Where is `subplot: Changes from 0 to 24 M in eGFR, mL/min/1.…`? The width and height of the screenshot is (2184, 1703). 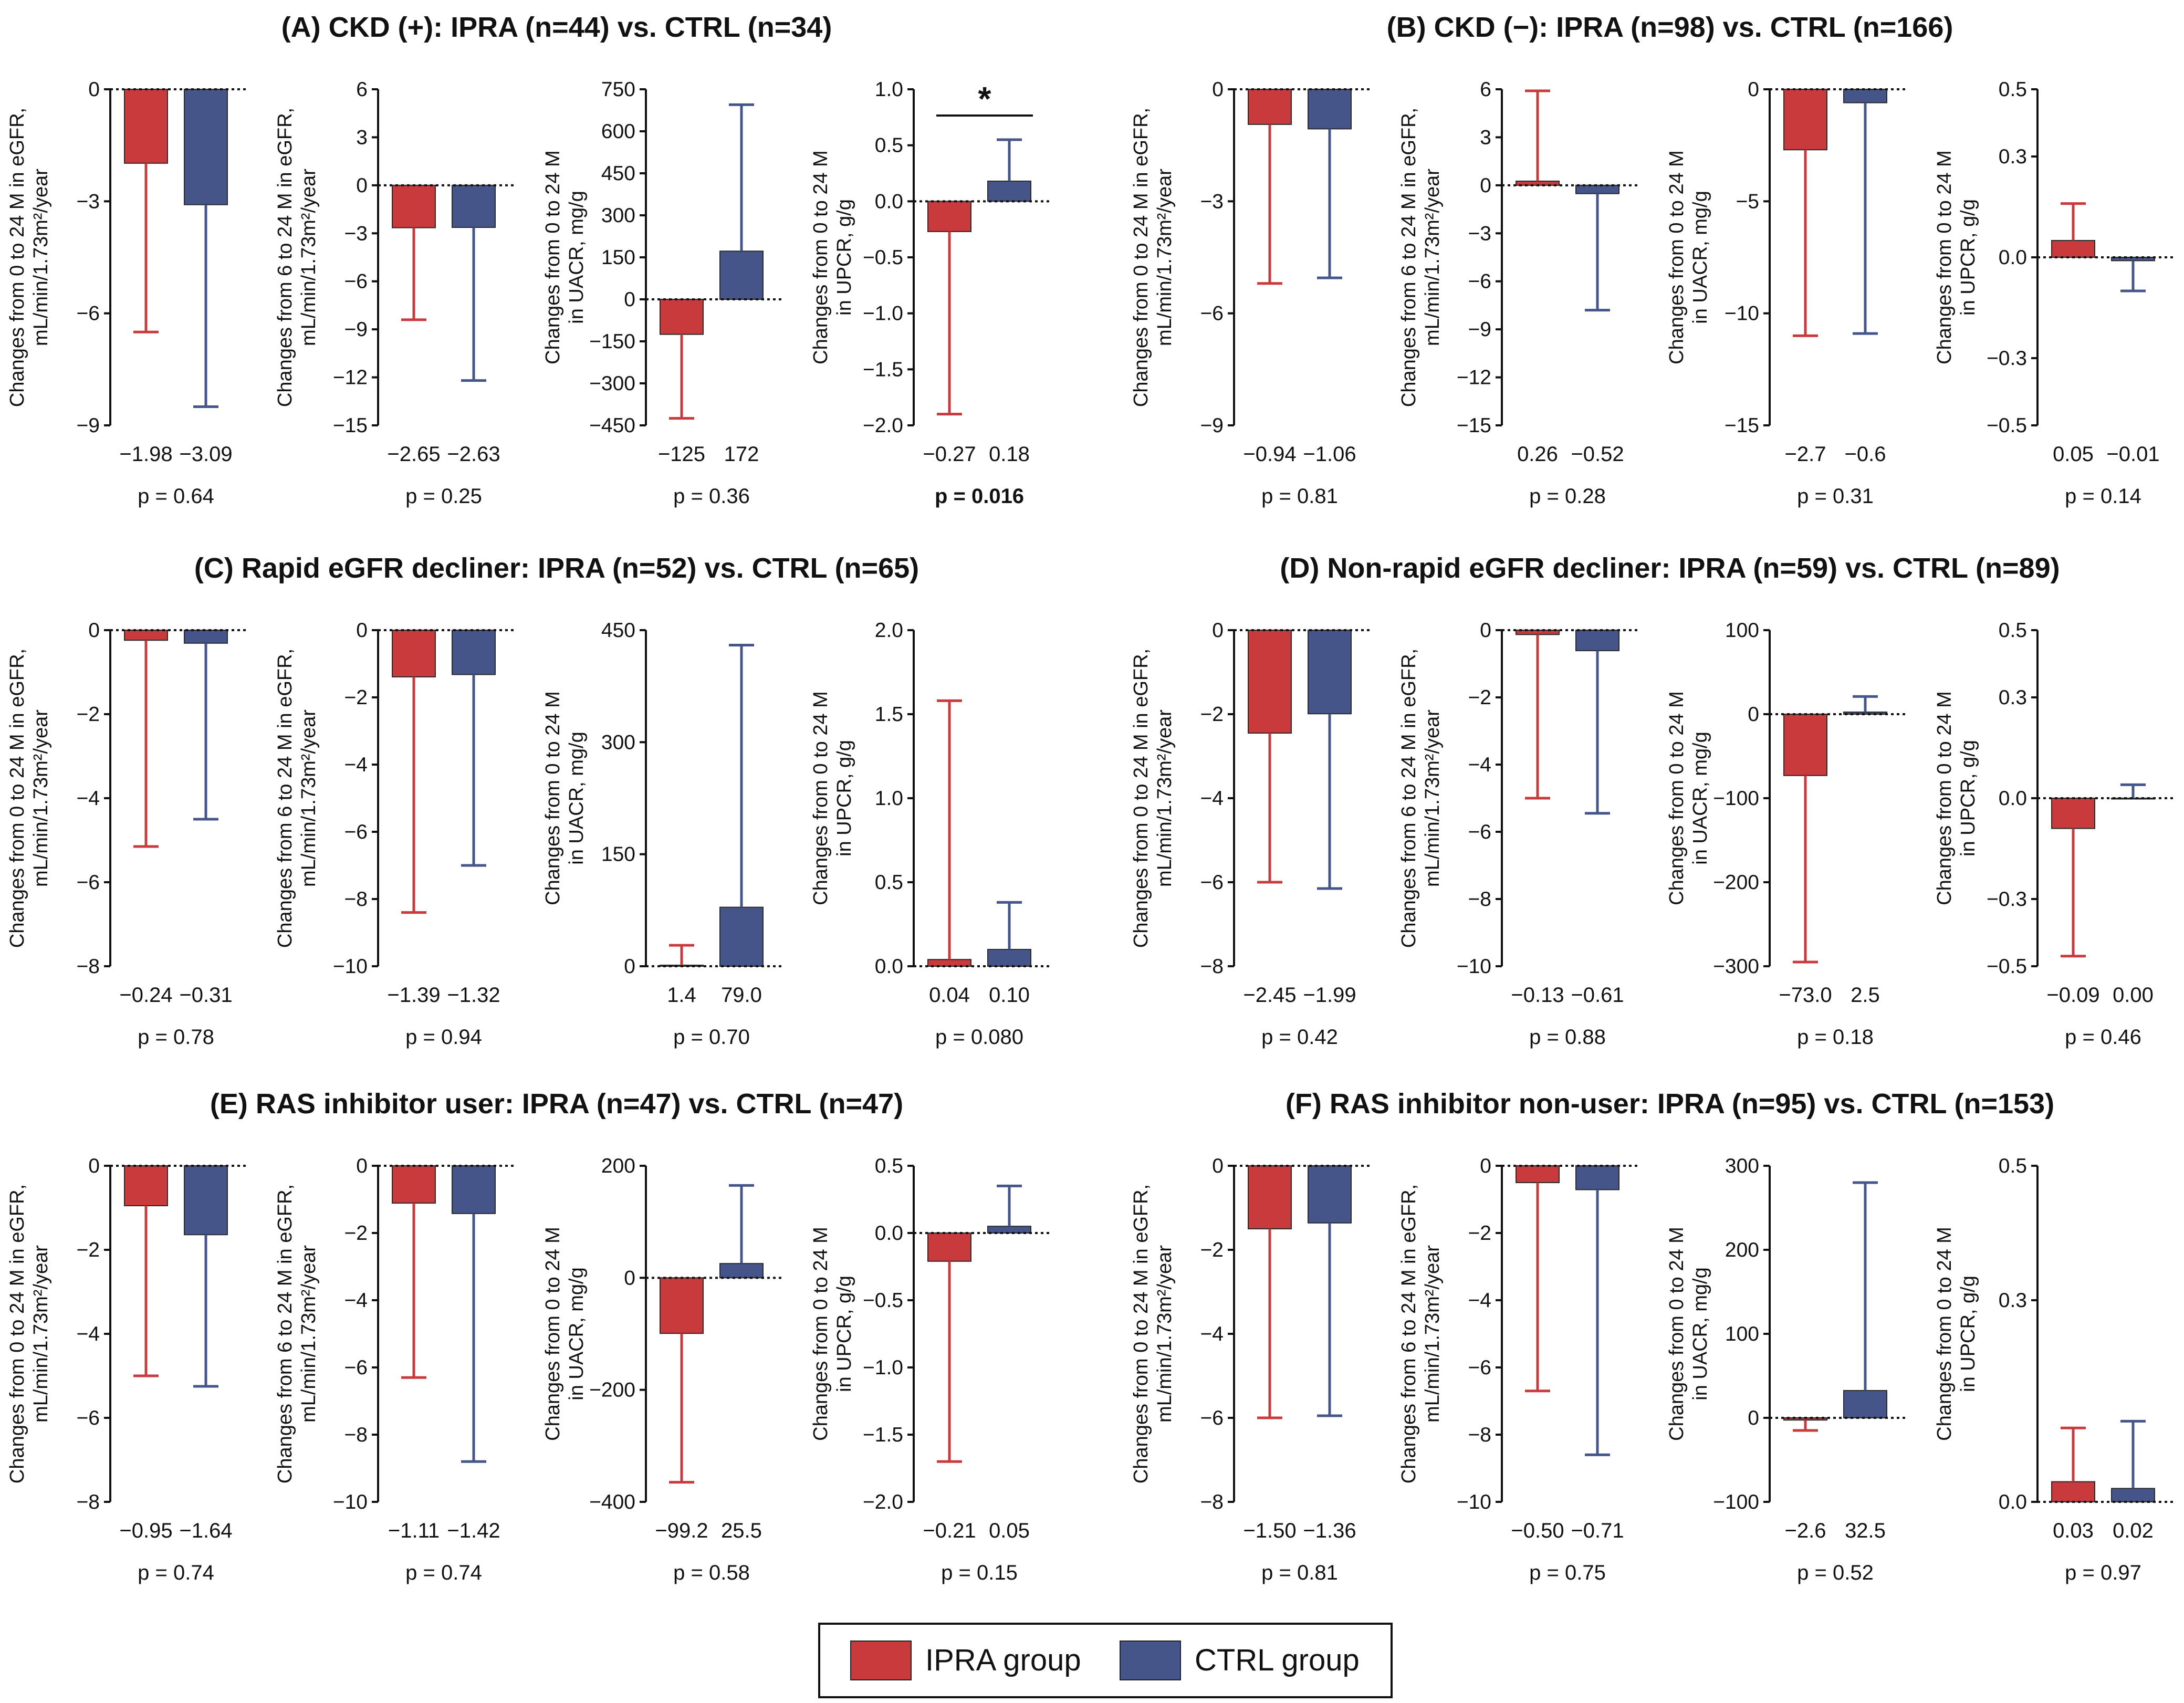 subplot: Changes from 0 to 24 M in eGFR, mL/min/1.… is located at coordinates (126, 1369).